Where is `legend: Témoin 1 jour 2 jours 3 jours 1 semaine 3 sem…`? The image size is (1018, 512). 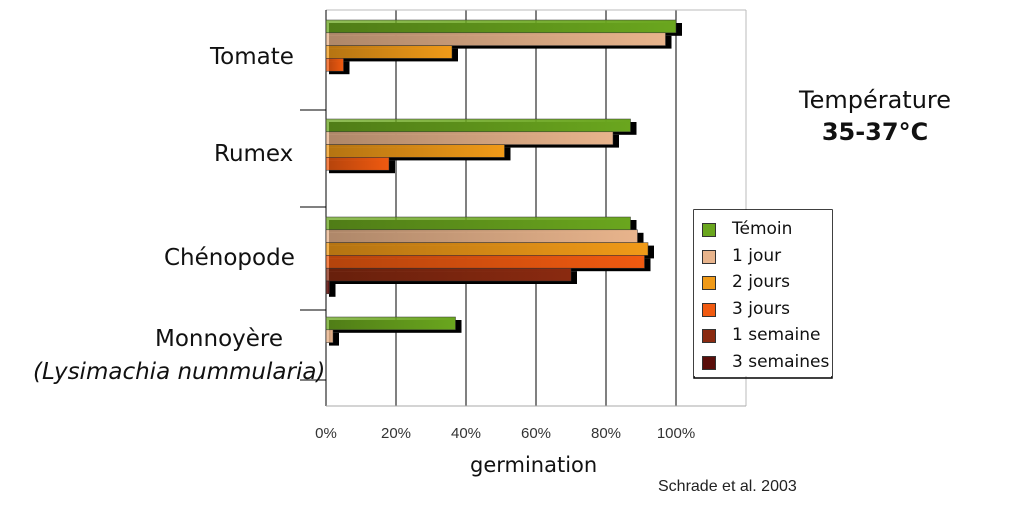
legend: Témoin 1 jour 2 jours 3 jours 1 semaine 3 sem… is located at coordinates (763, 293).